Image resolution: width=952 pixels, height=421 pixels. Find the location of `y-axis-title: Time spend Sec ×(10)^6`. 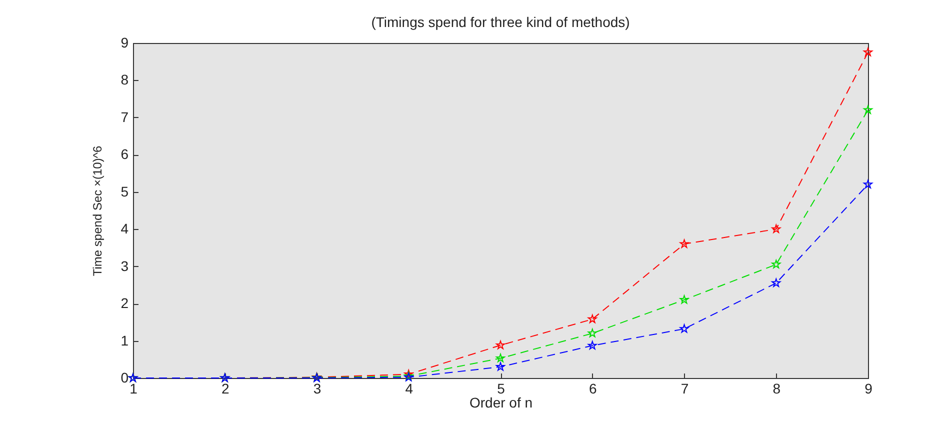

y-axis-title: Time spend Sec ×(10)^6 is located at coordinates (97, 211).